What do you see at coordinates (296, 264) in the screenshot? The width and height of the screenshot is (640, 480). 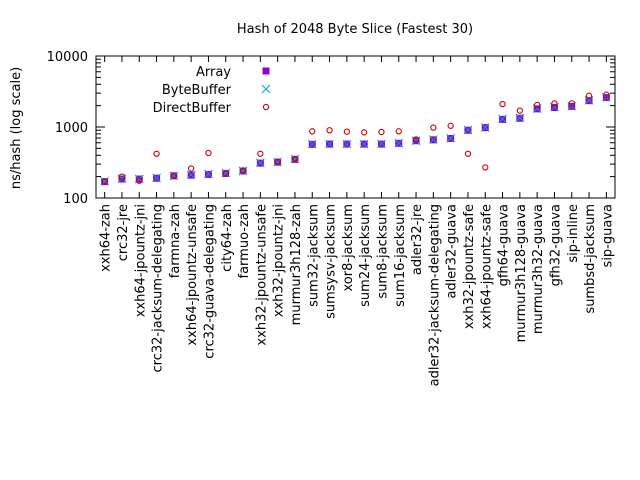 I see `x-tick-label: murmur3h128-zah` at bounding box center [296, 264].